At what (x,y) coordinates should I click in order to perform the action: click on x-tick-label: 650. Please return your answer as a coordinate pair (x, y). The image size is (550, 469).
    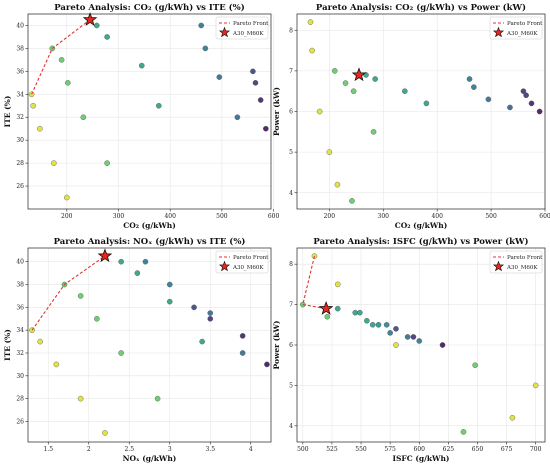
    Looking at the image, I should click on (478, 449).